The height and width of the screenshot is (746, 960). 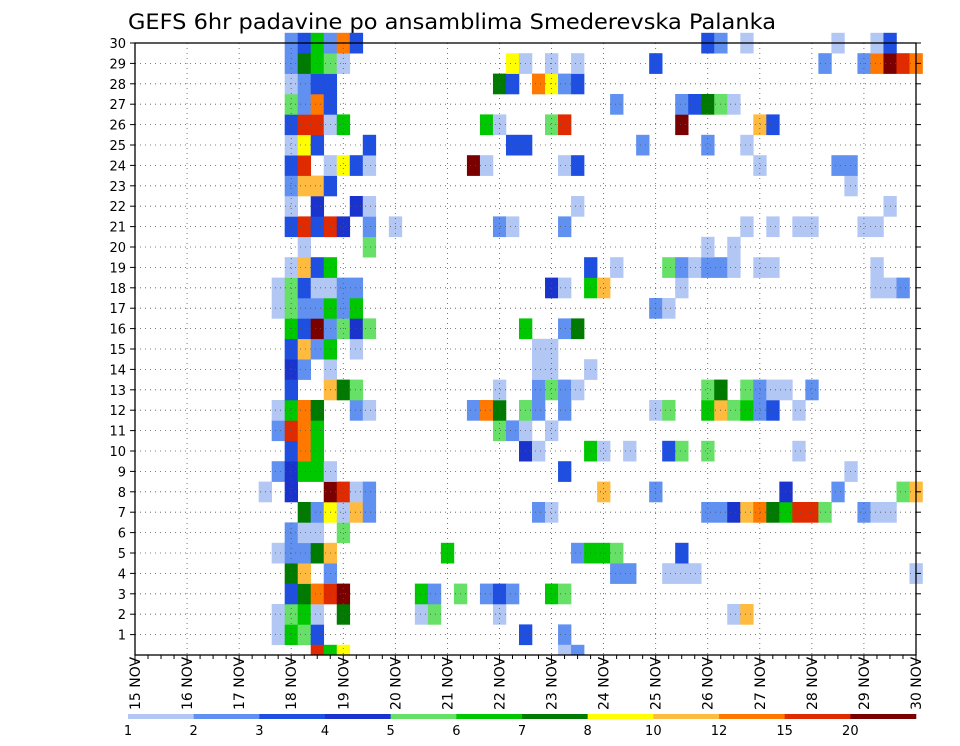 What do you see at coordinates (122, 636) in the screenshot?
I see `y-tick-label: 1` at bounding box center [122, 636].